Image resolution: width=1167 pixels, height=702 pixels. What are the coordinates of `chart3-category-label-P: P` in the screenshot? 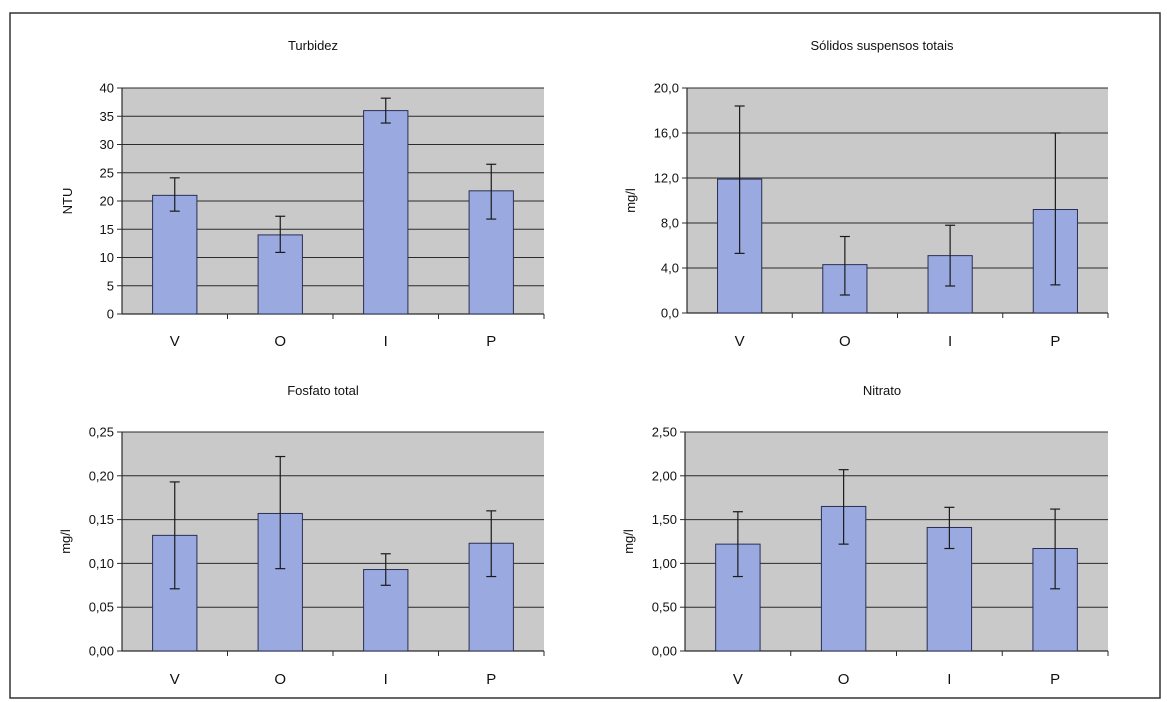 It's located at (491, 679).